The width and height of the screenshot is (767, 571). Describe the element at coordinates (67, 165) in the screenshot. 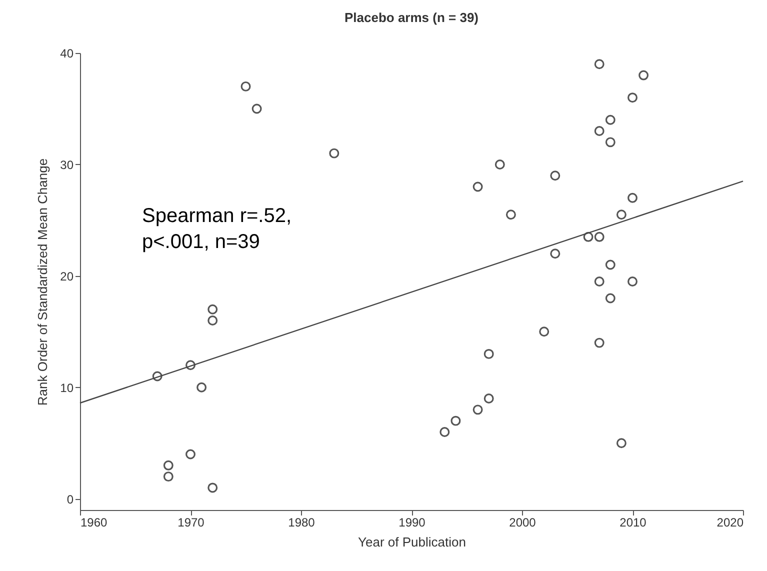

I see `y-tick-label: 30` at that location.